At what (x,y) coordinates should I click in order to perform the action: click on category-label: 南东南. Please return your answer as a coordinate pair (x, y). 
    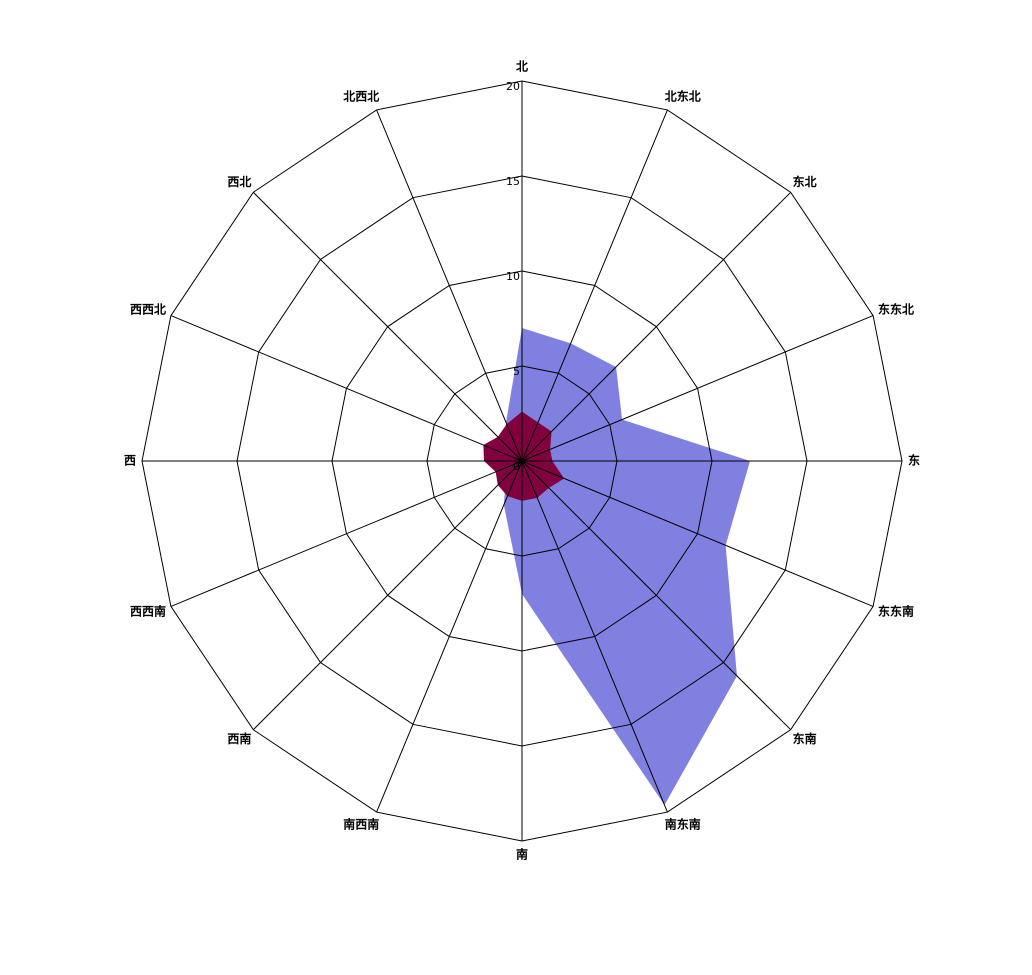
    Looking at the image, I should click on (683, 824).